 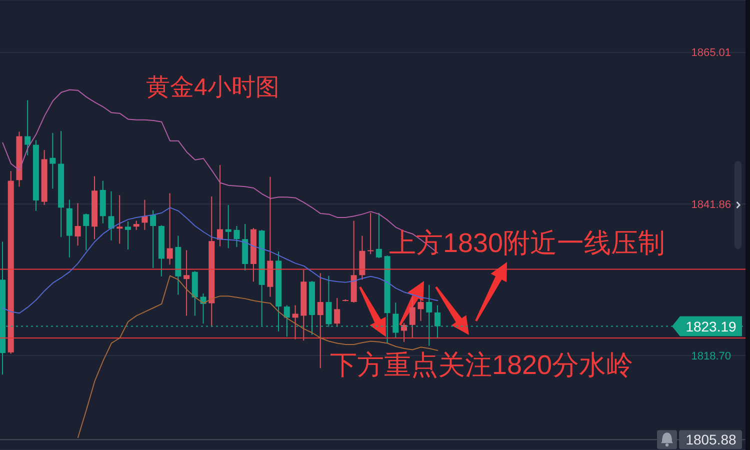 I want to click on ref-line-label: 1805.88, so click(x=711, y=440).